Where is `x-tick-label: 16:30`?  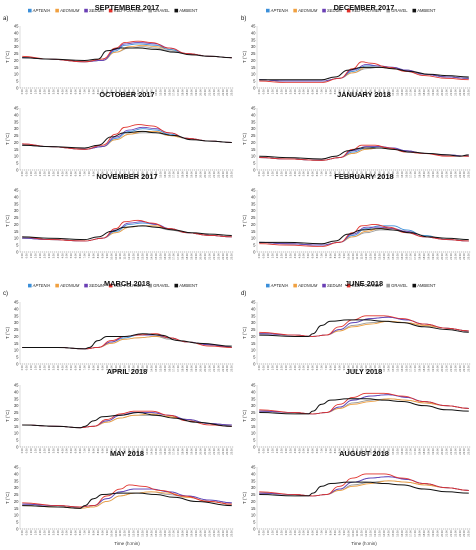 x-tick-label: 16:30 is located at coordinates (169, 533).